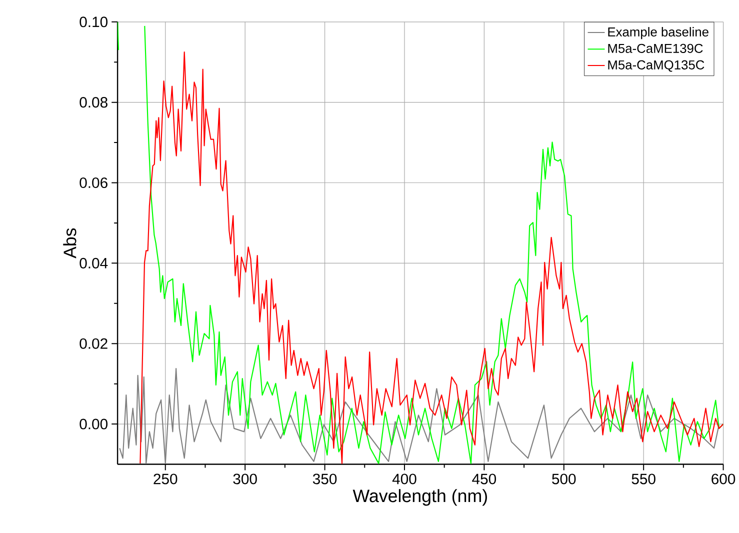  Describe the element at coordinates (656, 66) in the screenshot. I see `legend-label: M5a-CaMQ135C` at that location.